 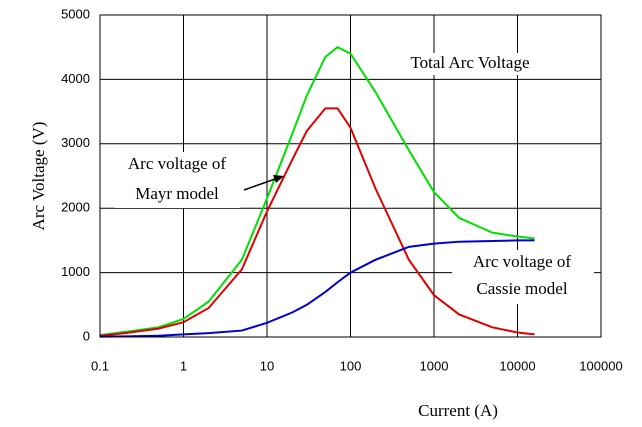 What do you see at coordinates (521, 288) in the screenshot?
I see `annotation: Cassie model` at bounding box center [521, 288].